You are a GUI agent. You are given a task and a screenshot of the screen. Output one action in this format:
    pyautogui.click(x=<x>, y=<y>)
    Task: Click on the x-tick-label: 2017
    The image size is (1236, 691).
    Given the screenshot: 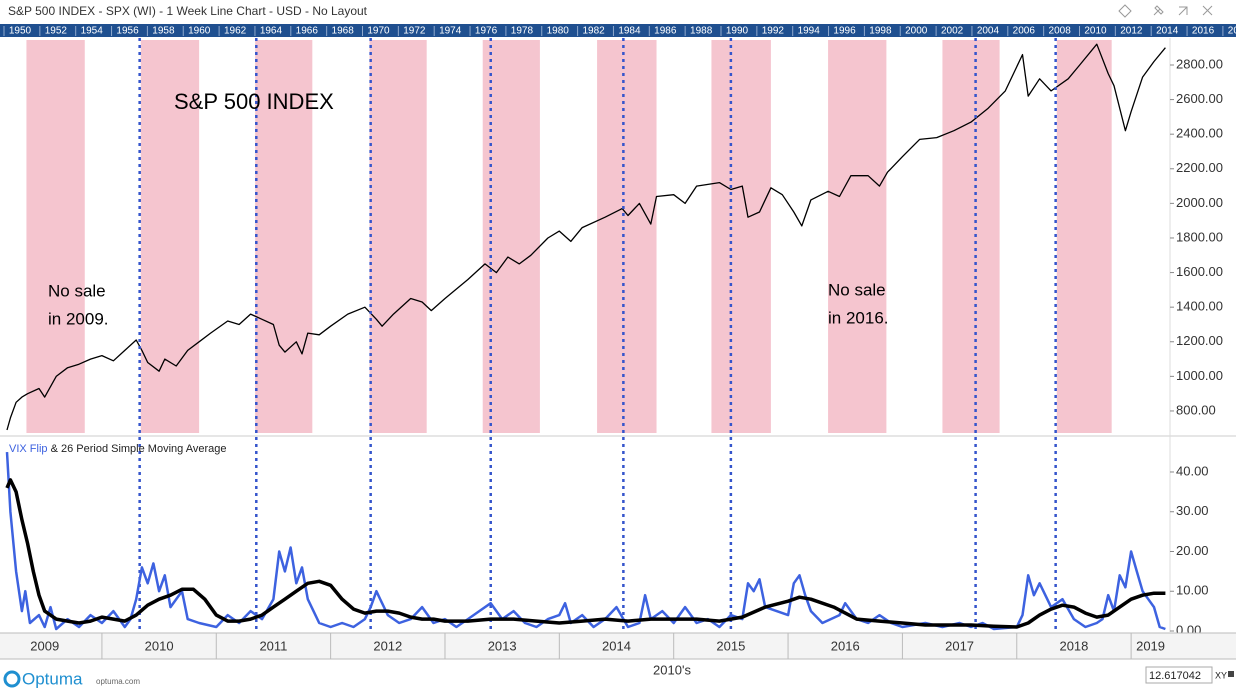 What is the action you would take?
    pyautogui.click(x=959, y=645)
    